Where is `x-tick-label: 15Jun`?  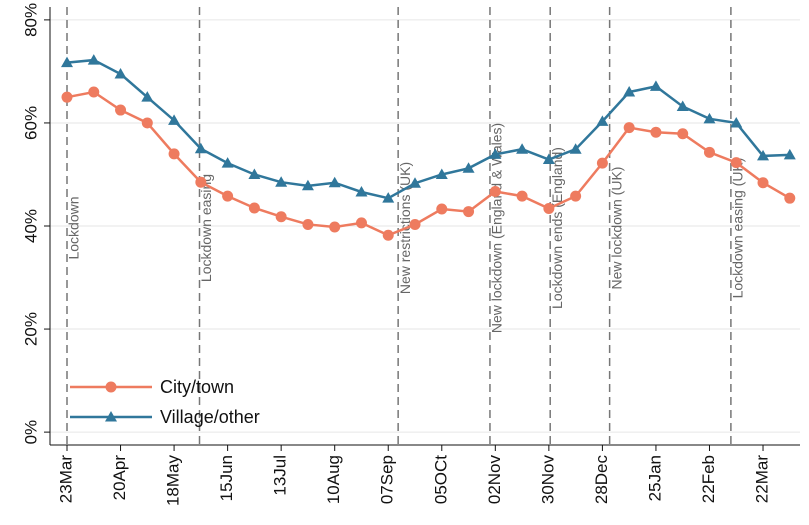 x-tick-label: 15Jun is located at coordinates (226, 478).